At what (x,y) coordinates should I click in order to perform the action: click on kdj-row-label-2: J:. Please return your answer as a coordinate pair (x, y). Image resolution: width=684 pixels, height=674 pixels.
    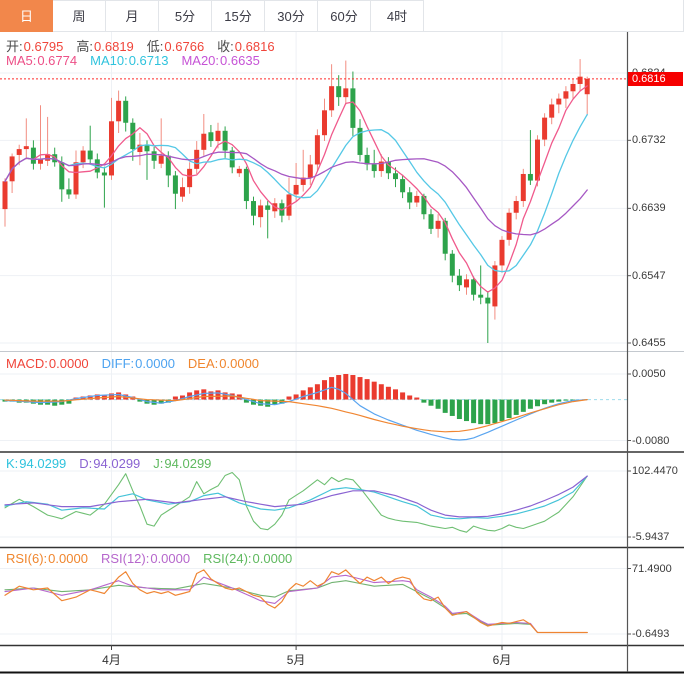
    Looking at the image, I should click on (158, 463).